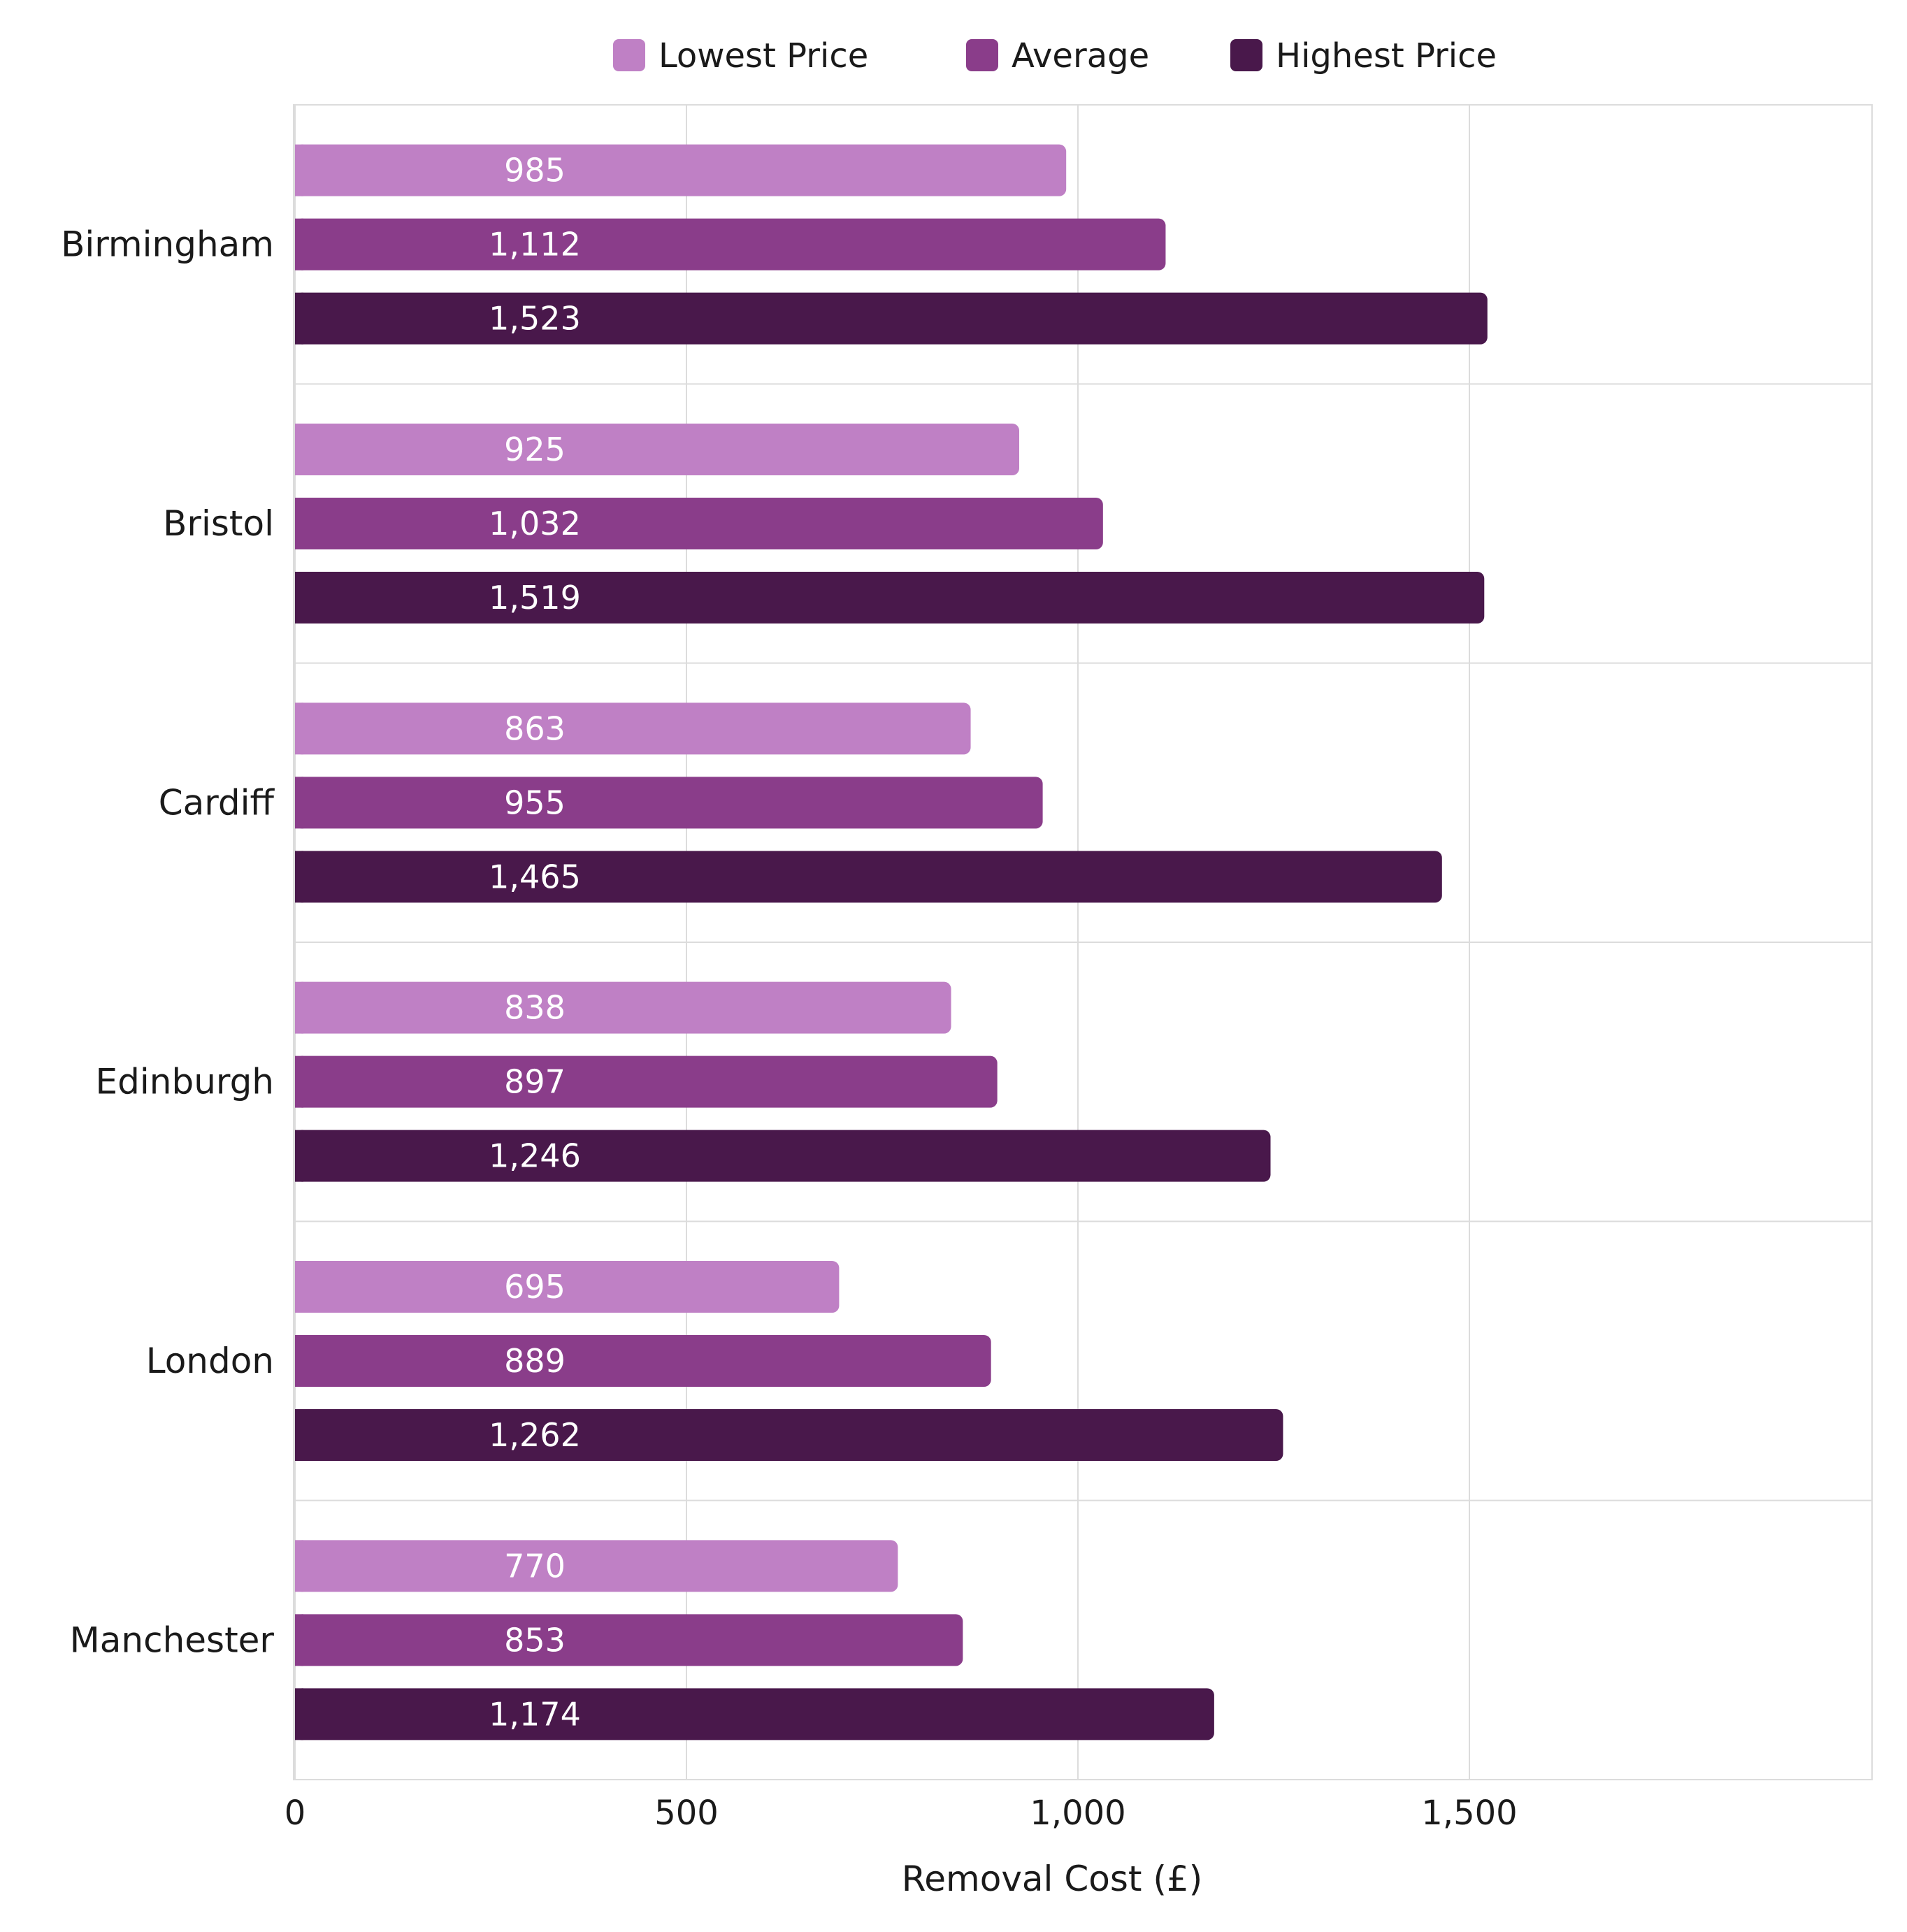 This screenshot has width=1907, height=1932. I want to click on category-label: Manchester, so click(173, 1640).